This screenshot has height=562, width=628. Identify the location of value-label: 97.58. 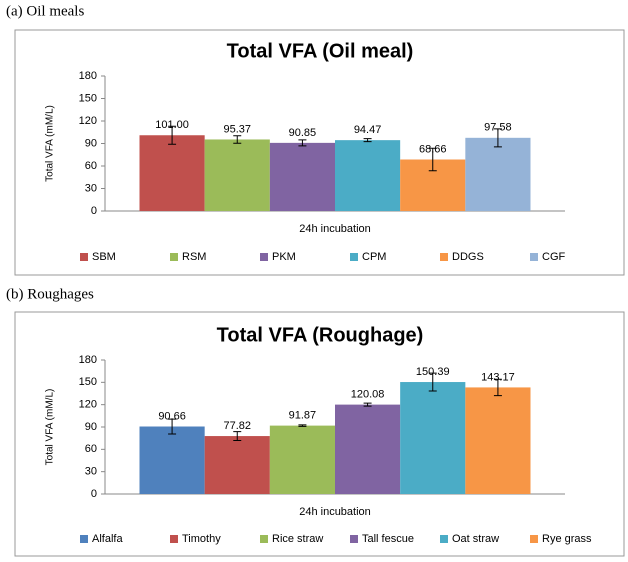
(498, 128).